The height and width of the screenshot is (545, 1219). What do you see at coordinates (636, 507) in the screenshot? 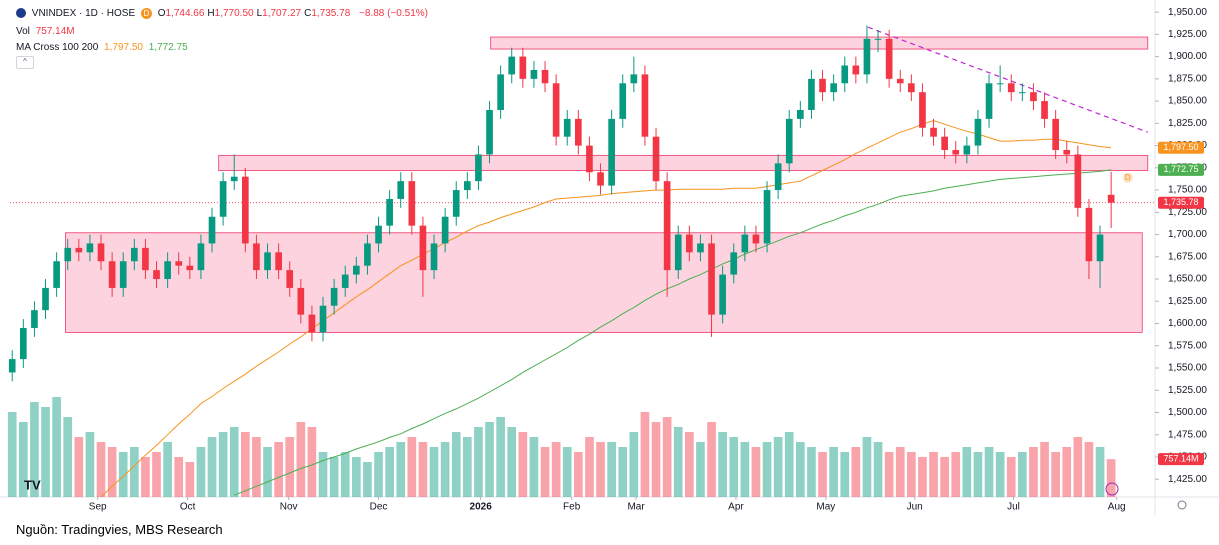
I see `x-tick-label: Mar` at bounding box center [636, 507].